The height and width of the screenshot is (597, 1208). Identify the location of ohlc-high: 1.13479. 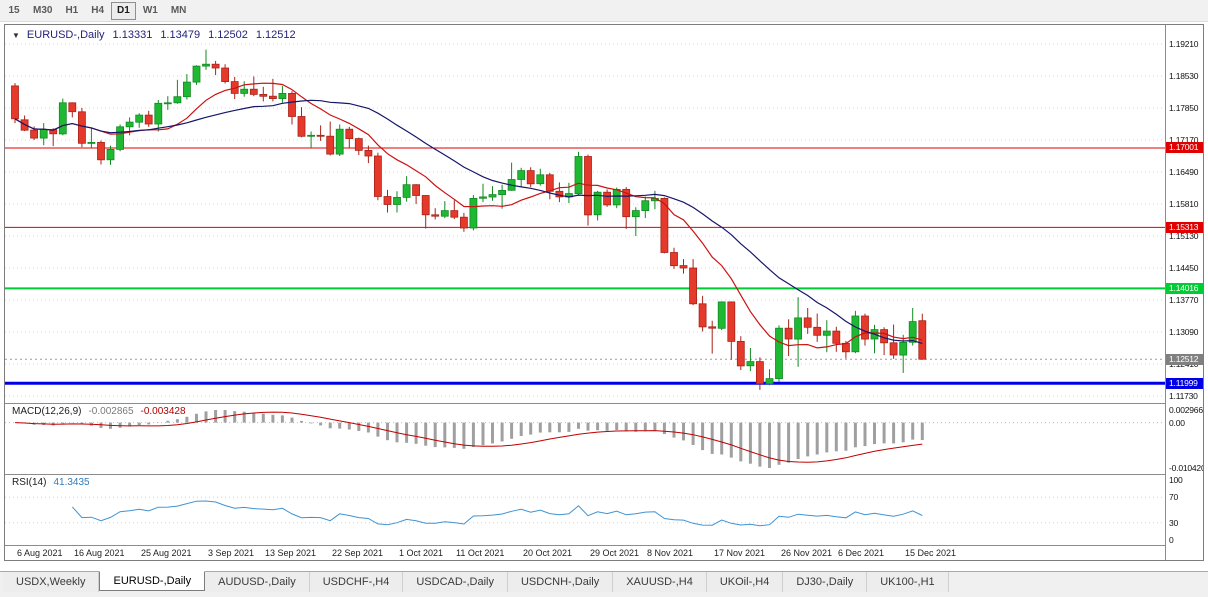
(180, 35).